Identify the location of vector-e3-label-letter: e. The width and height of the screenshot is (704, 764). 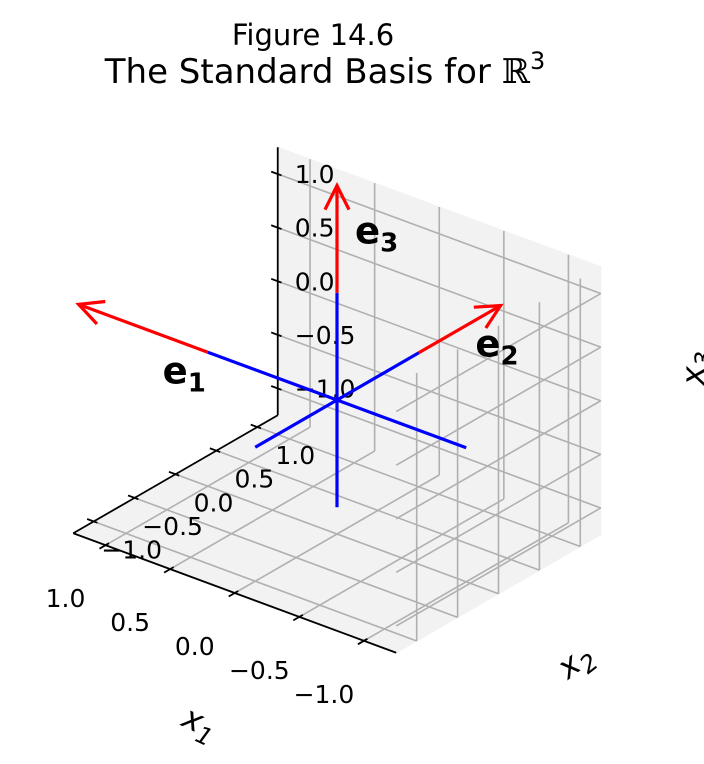
(367, 230).